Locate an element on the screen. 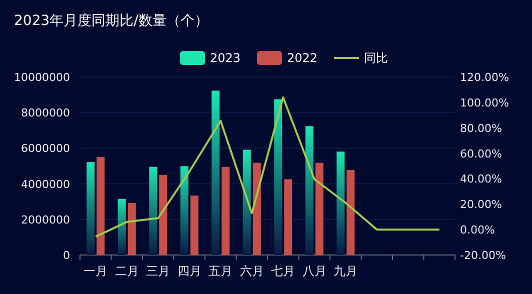 This screenshot has width=532, height=294. y-tick-label: 6000000 is located at coordinates (45, 149).